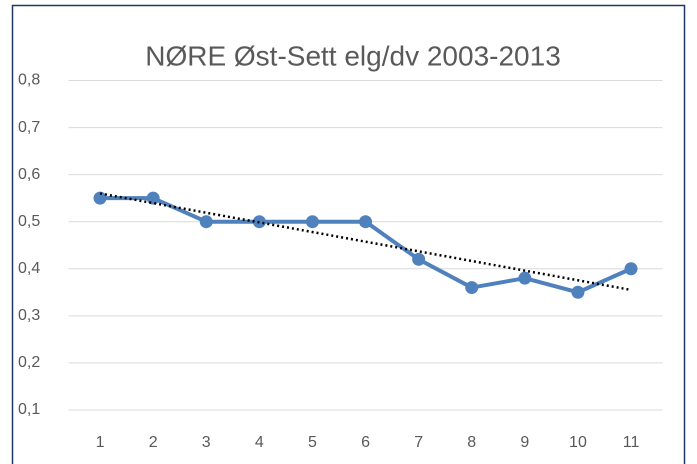 This screenshot has width=697, height=464. I want to click on y-tick-label: 0,7, so click(29, 127).